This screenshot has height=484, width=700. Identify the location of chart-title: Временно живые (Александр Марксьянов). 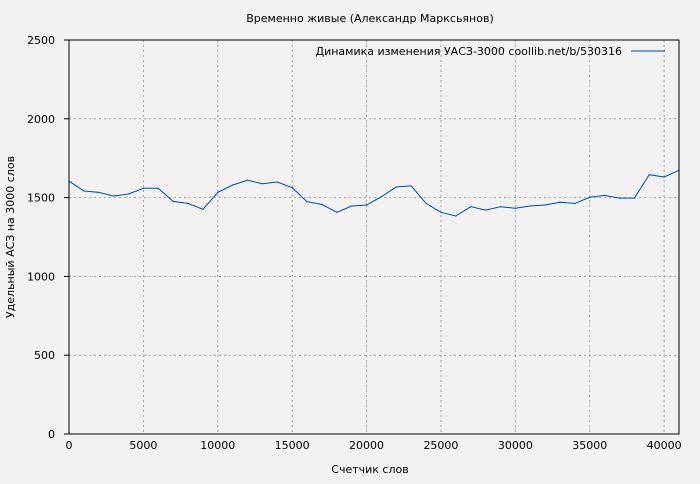
(370, 18).